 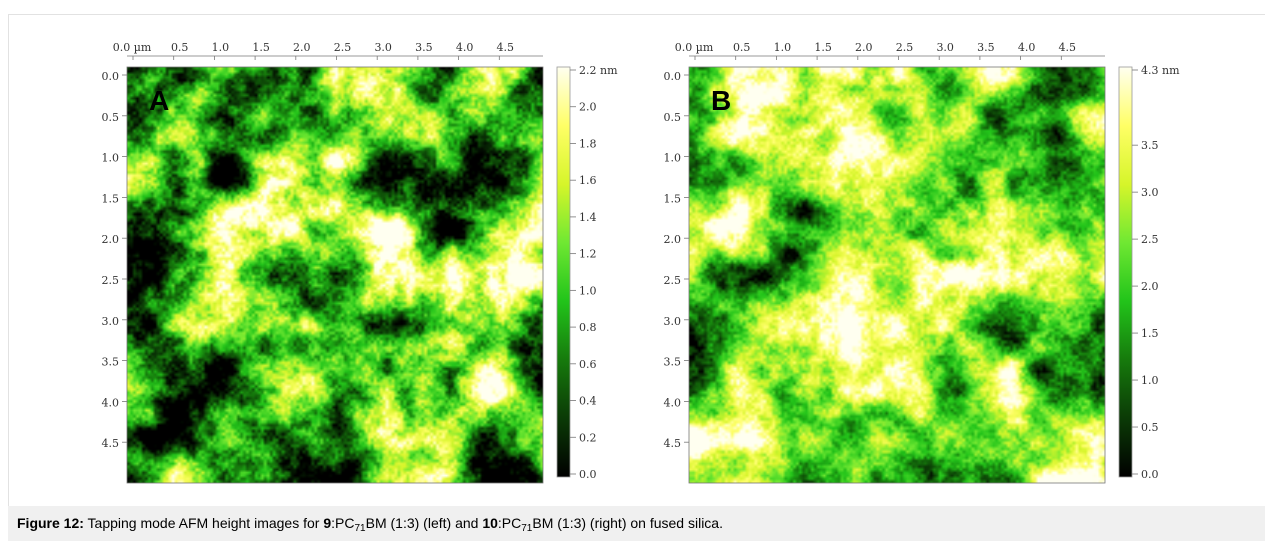 I want to click on panel-letter-a: A, so click(x=159, y=100).